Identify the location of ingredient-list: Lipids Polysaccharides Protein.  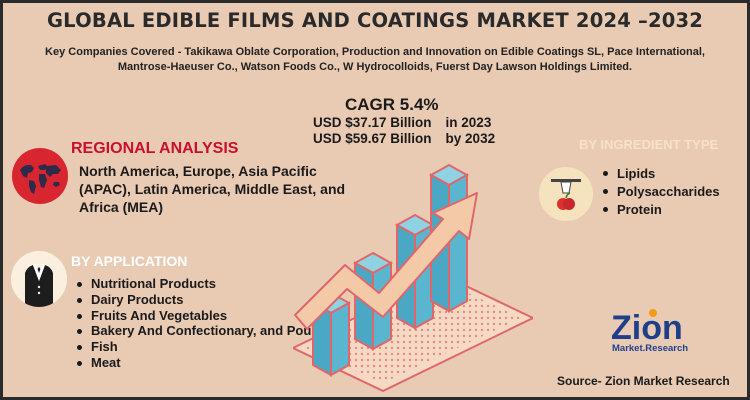
(660, 192).